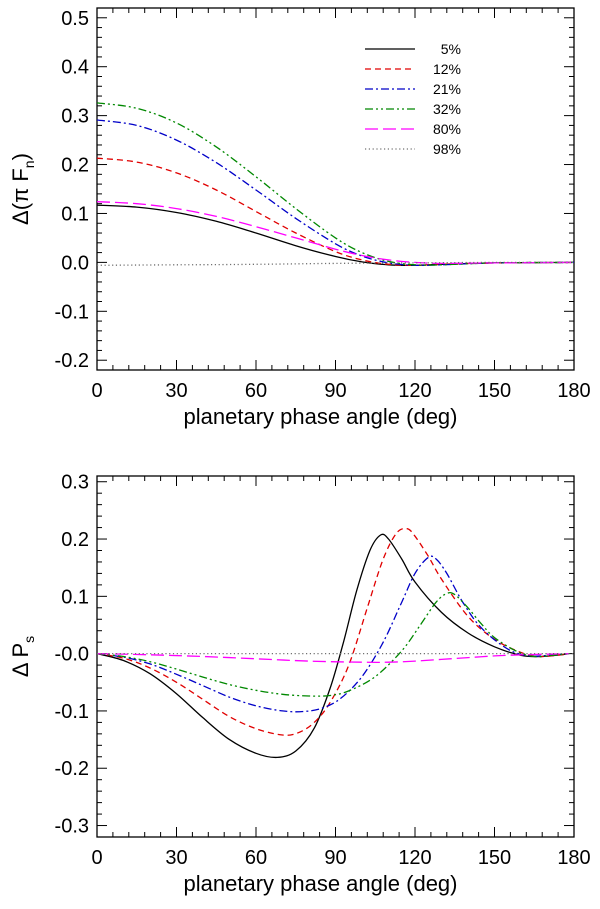 This screenshot has height=909, width=600. I want to click on legend-label: 32%, so click(447, 109).